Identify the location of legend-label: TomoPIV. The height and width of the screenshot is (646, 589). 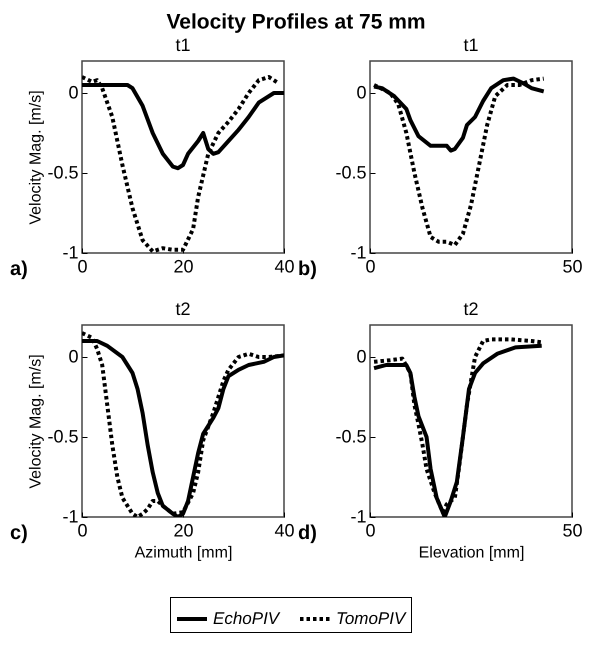
(371, 618).